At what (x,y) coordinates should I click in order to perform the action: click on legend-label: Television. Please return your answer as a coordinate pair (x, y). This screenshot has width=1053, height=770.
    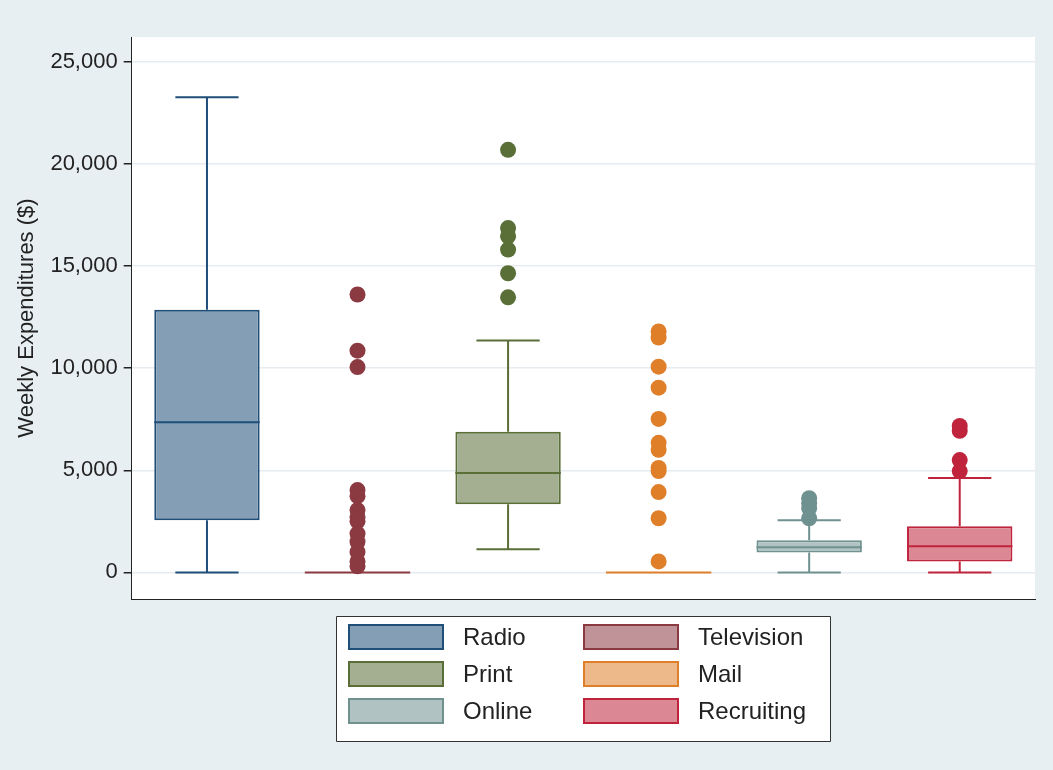
    Looking at the image, I should click on (751, 636).